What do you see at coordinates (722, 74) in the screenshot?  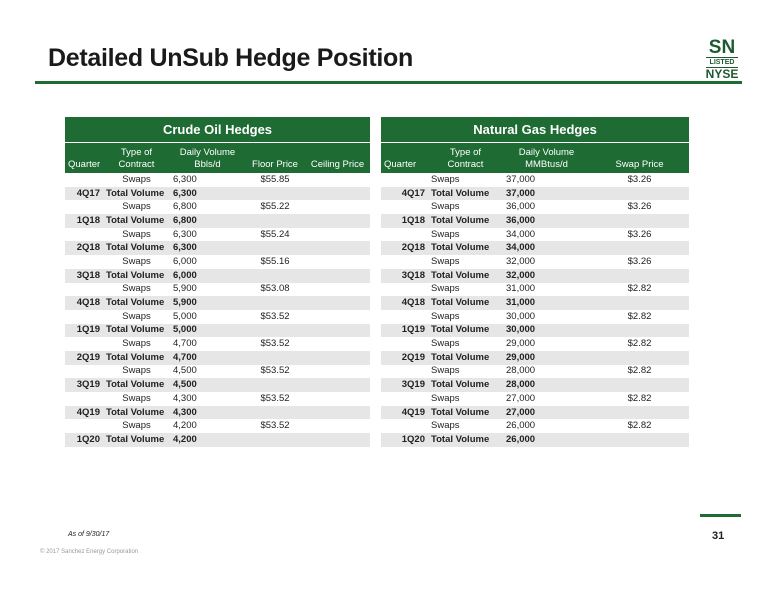 I see `logo-text: NYSE` at bounding box center [722, 74].